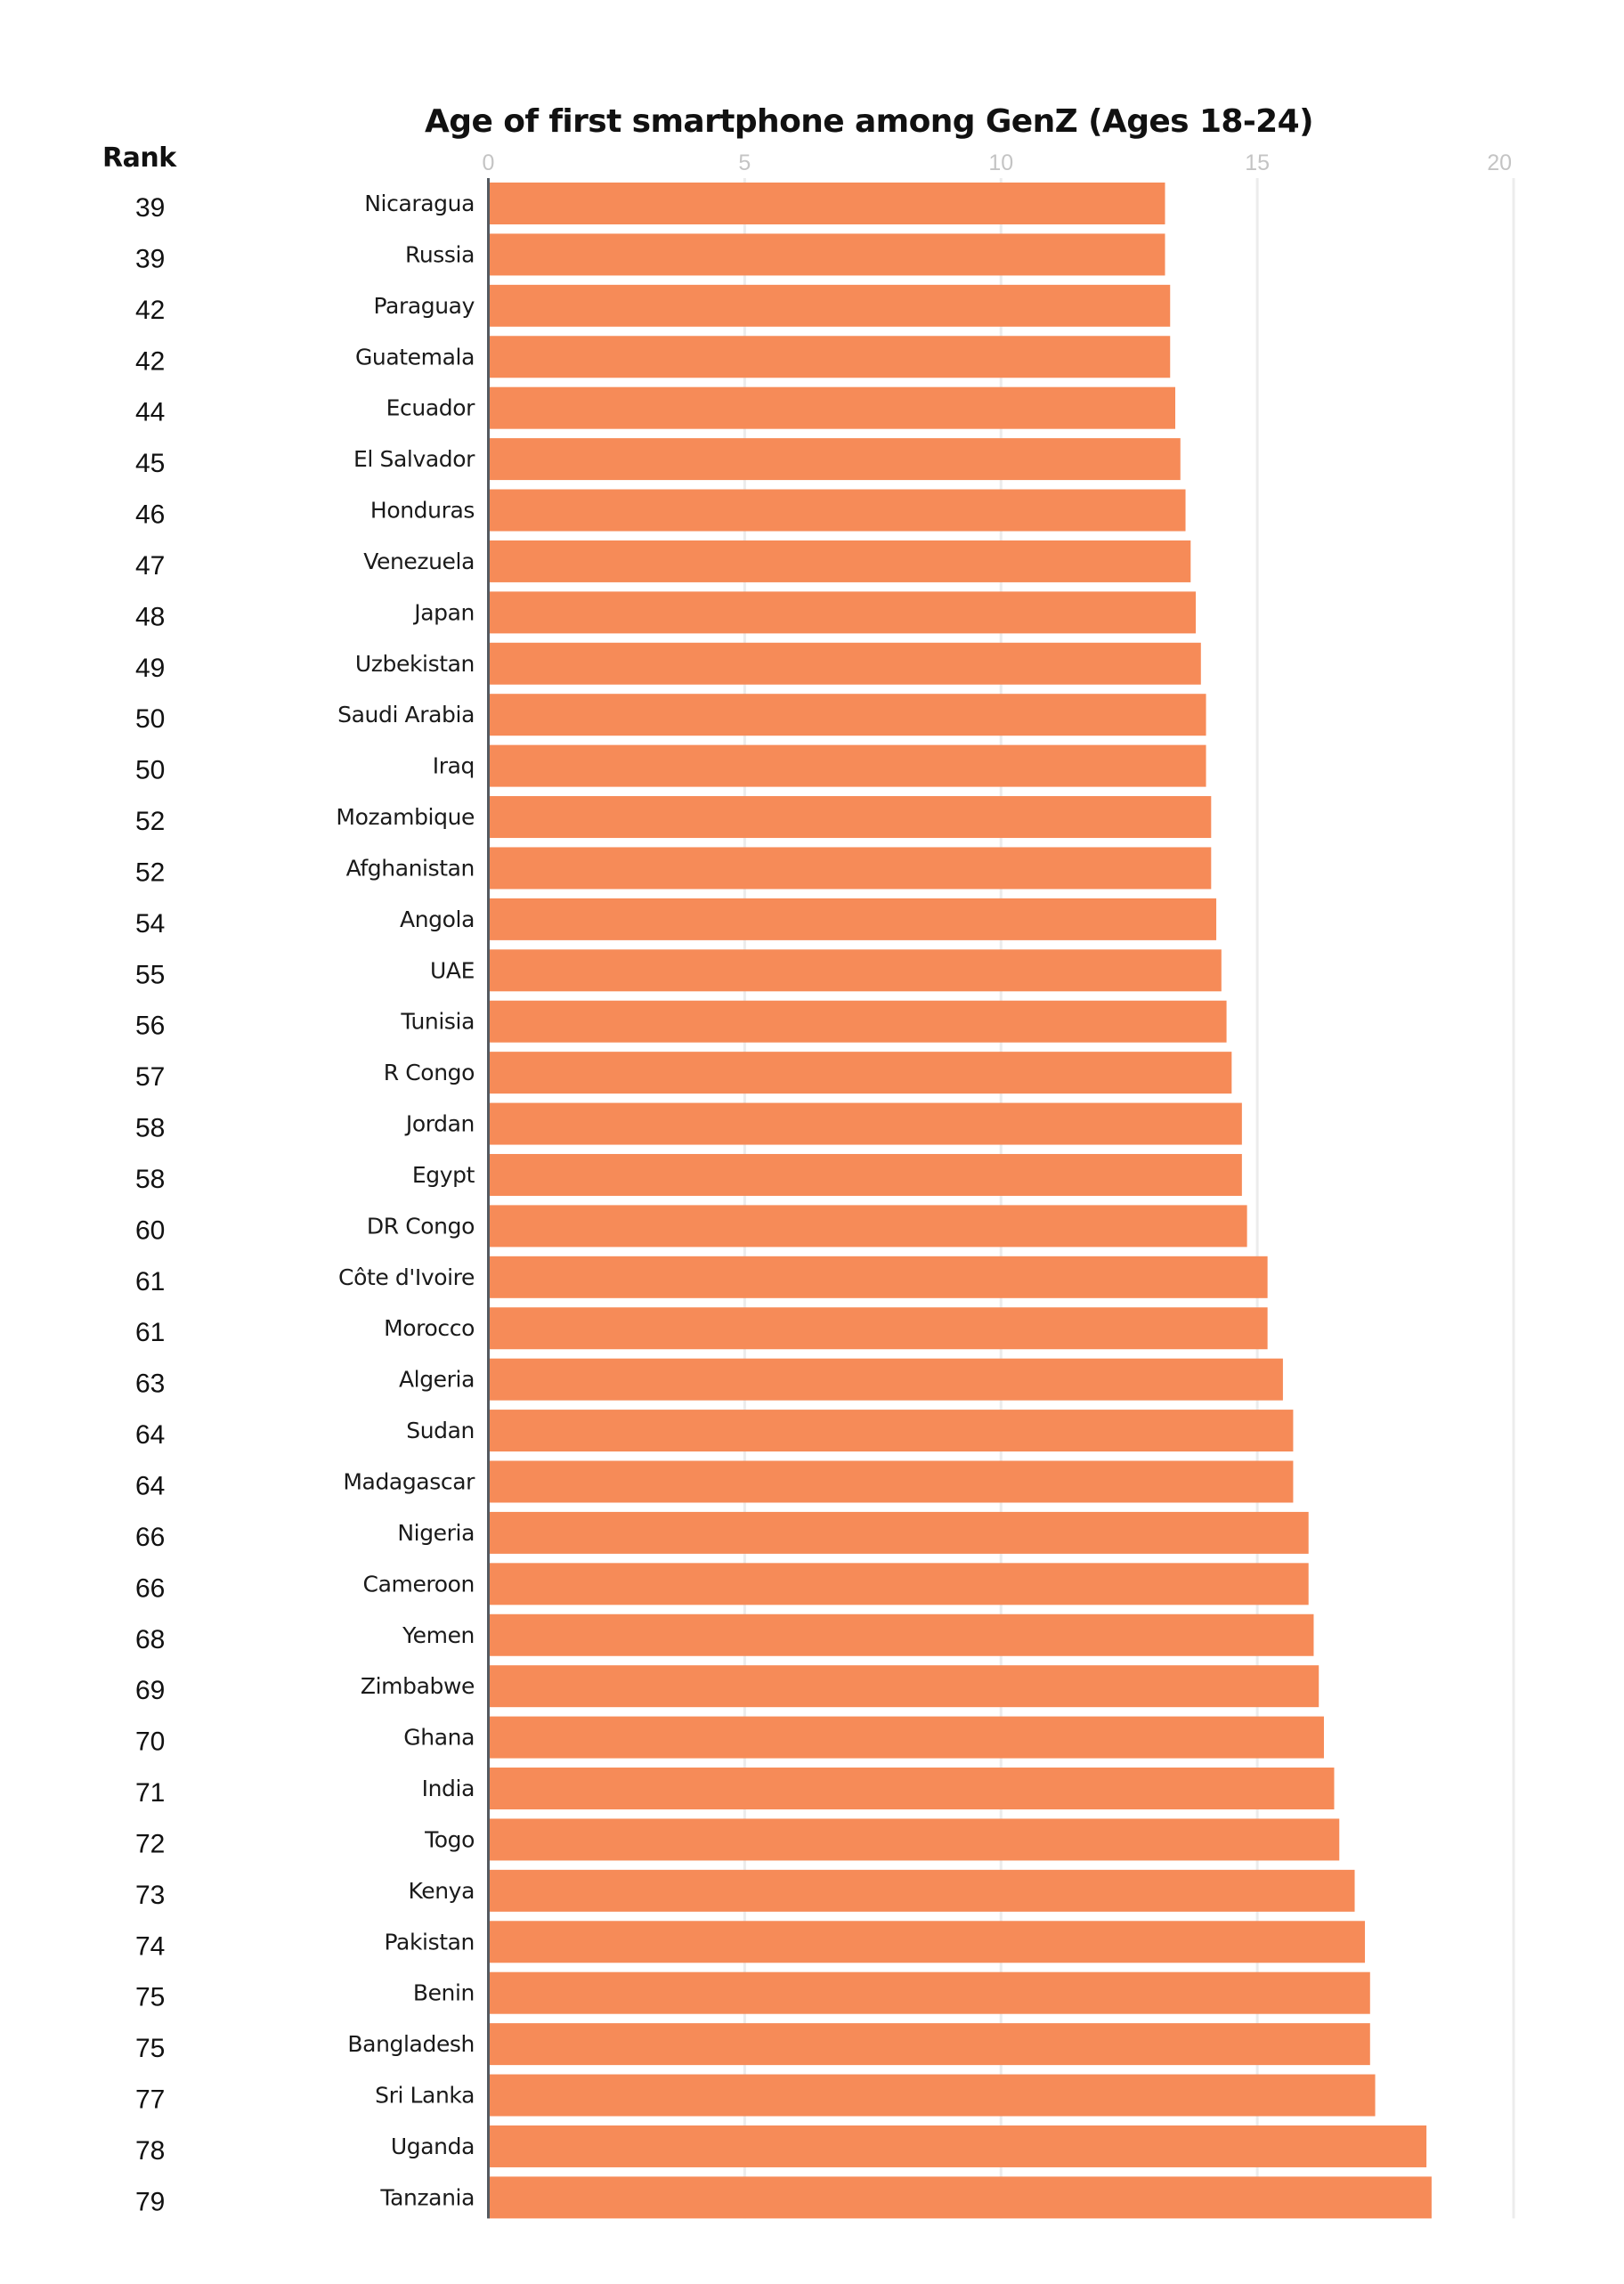  What do you see at coordinates (150, 1077) in the screenshot?
I see `rank-label: 57` at bounding box center [150, 1077].